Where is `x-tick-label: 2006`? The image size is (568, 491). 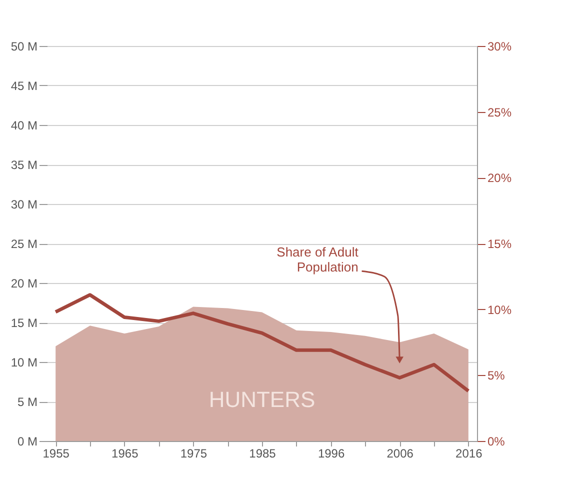
x-tick-label: 2006 is located at coordinates (400, 453).